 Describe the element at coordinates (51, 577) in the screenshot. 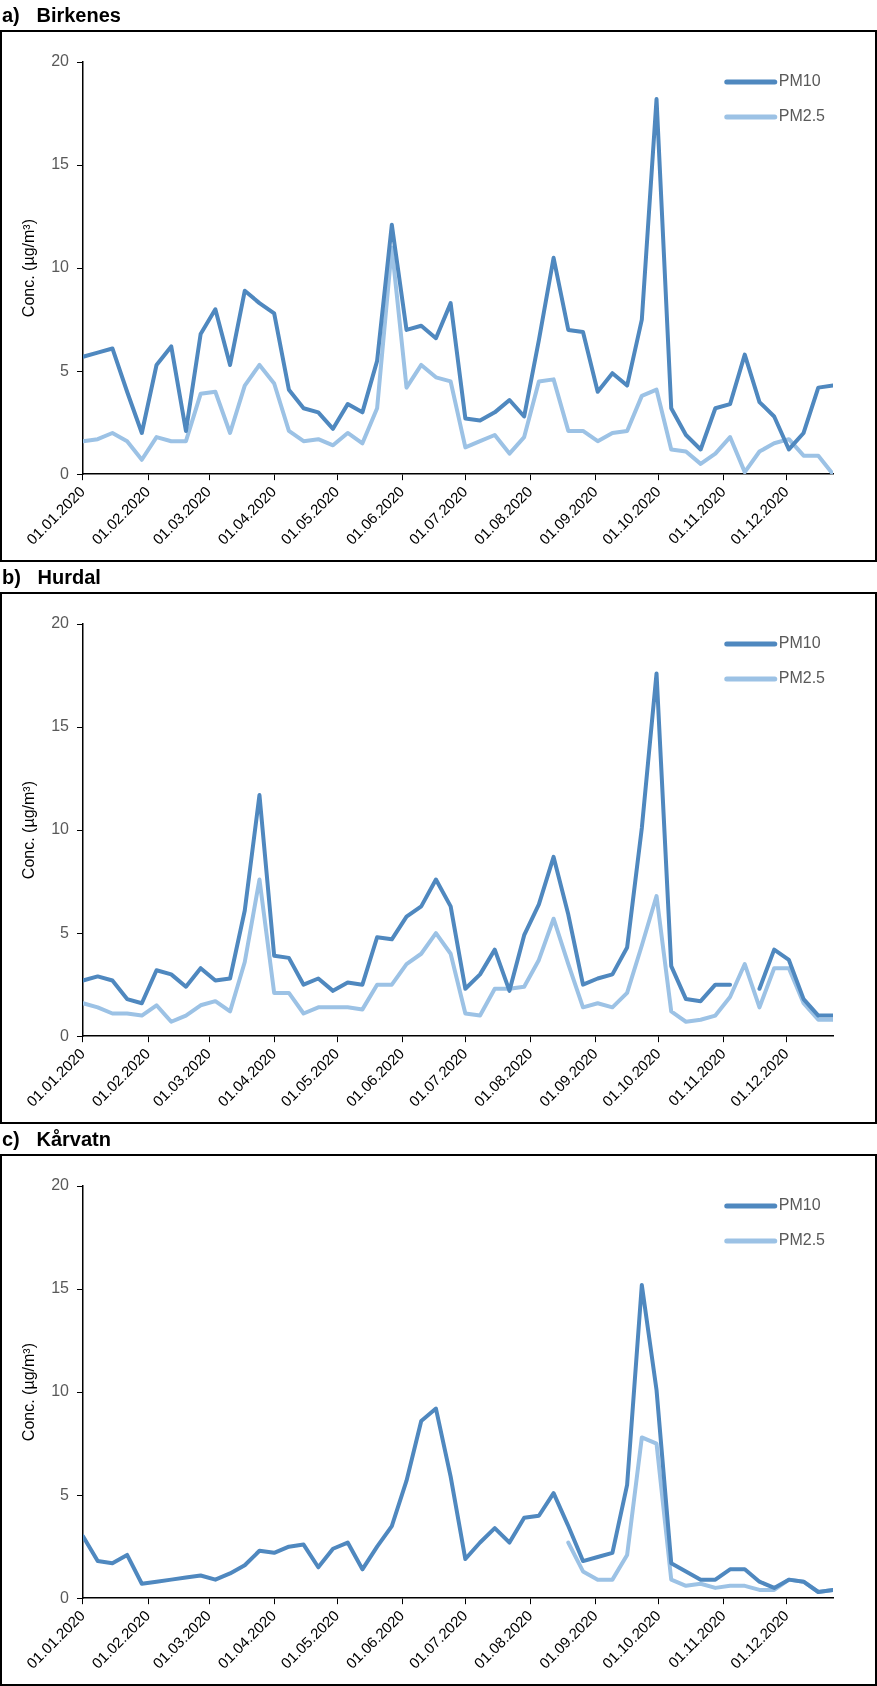

I see `chart-title: b) Hurdal` at that location.